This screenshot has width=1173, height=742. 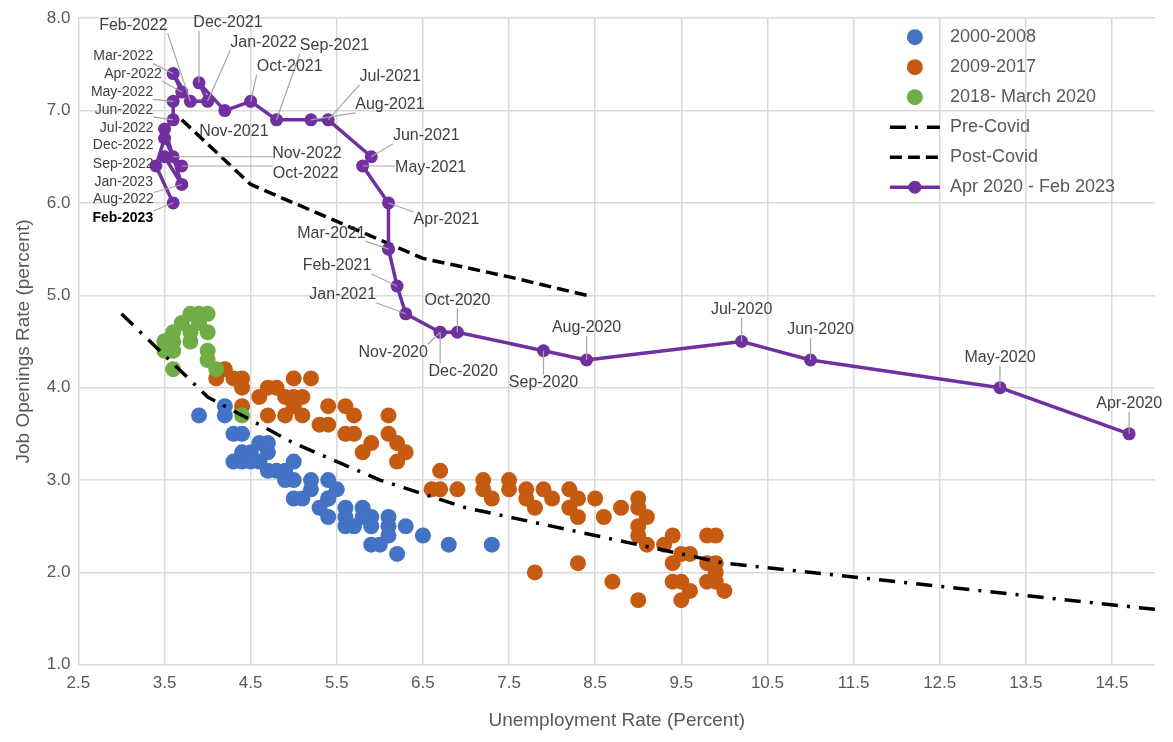 What do you see at coordinates (343, 294) in the screenshot?
I see `data-label: Jan-2021` at bounding box center [343, 294].